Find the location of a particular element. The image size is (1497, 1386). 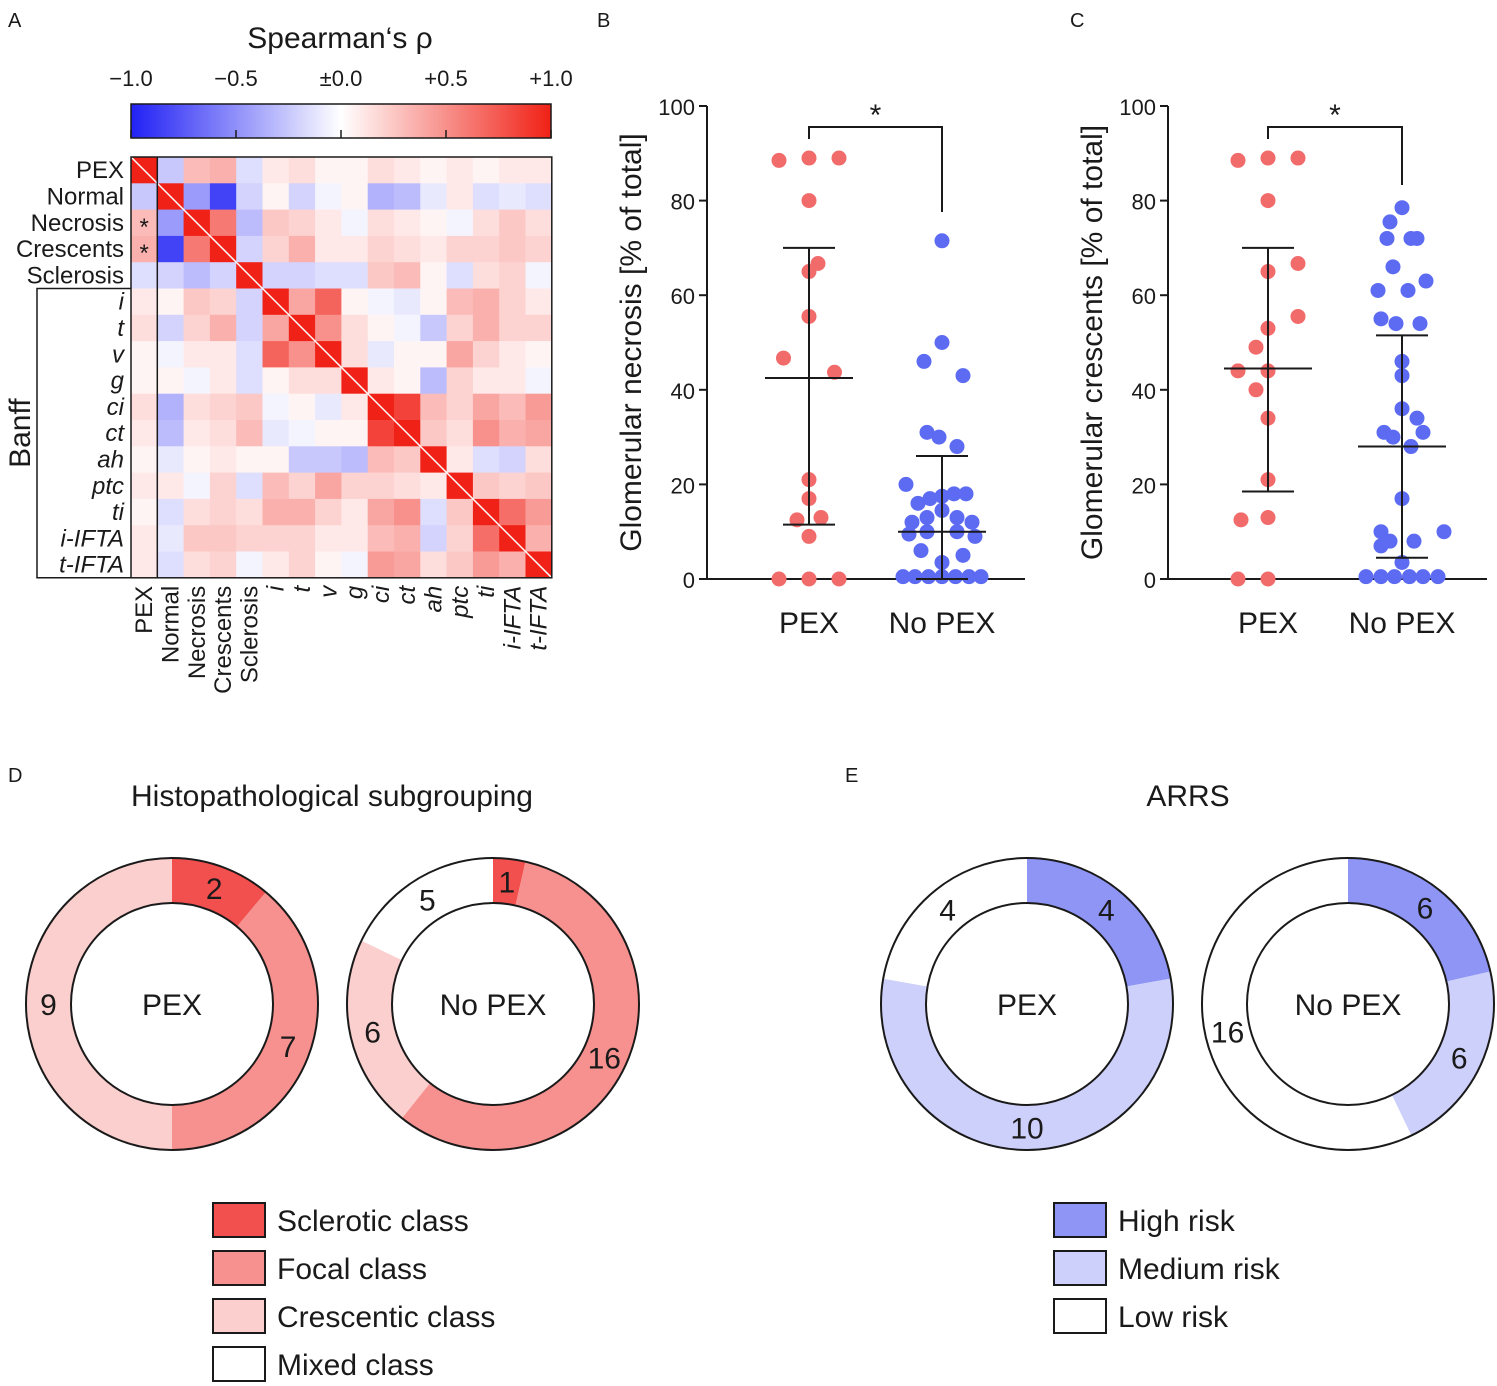

heatmap-row-label: ct is located at coordinates (115, 433).